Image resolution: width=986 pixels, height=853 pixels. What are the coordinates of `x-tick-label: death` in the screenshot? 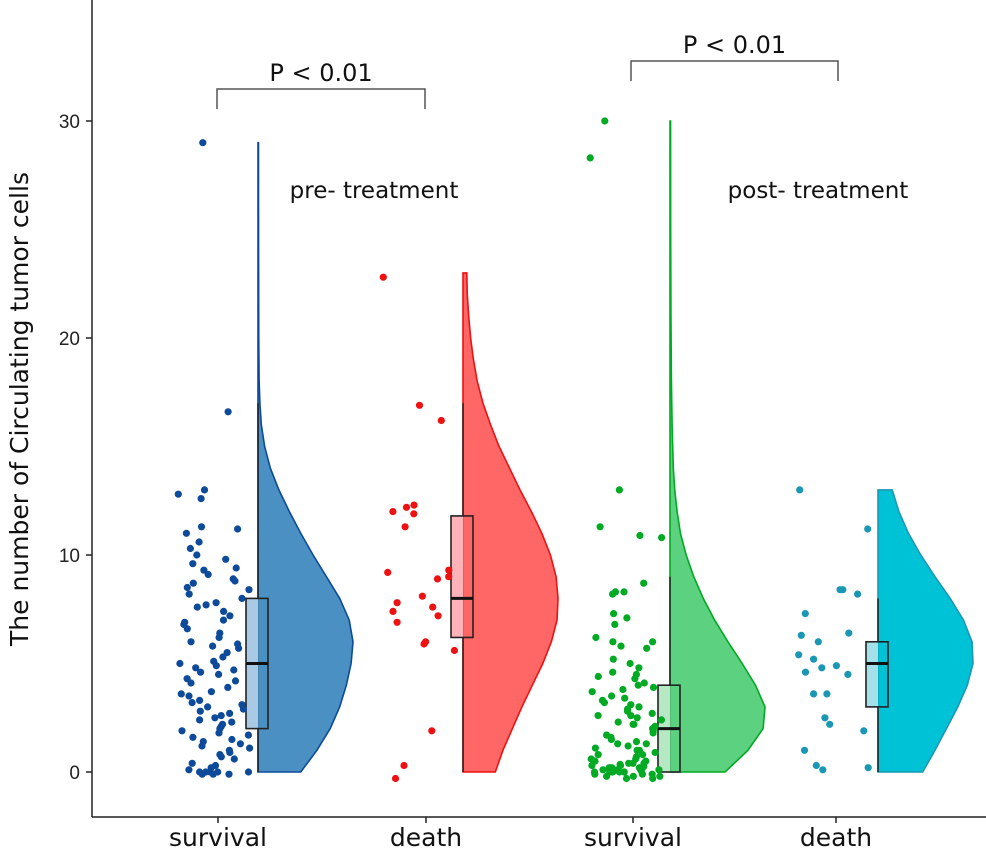 It's located at (836, 837).